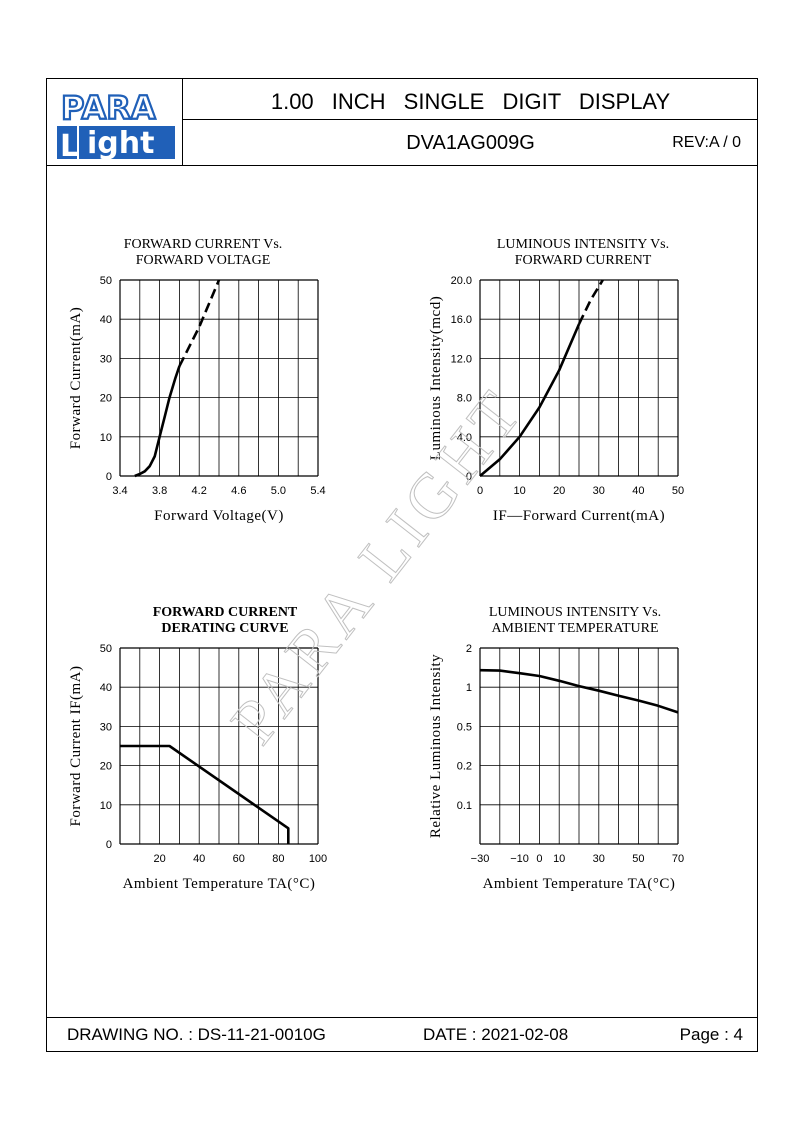  I want to click on part-number: DVA1AG009G, so click(470, 143).